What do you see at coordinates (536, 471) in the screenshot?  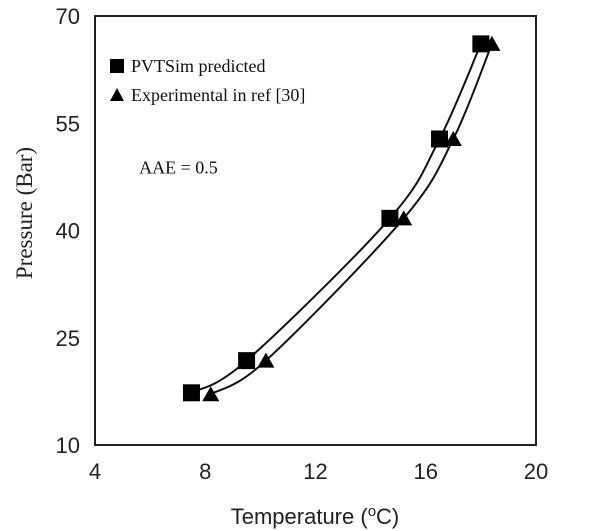 I see `x-tick-label: 20` at bounding box center [536, 471].